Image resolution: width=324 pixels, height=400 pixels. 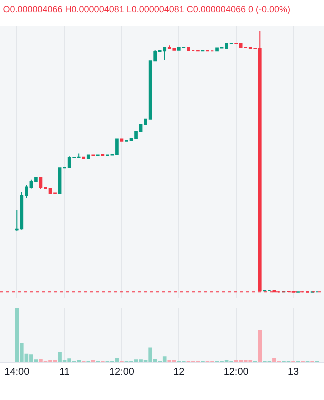 I want to click on x-tick-label: 11, so click(x=65, y=372).